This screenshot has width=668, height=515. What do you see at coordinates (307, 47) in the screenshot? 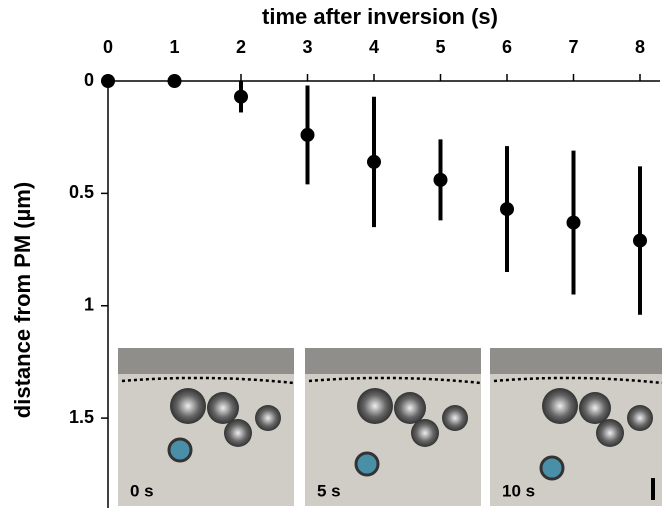
I see `x-tick-label: 3` at bounding box center [307, 47].